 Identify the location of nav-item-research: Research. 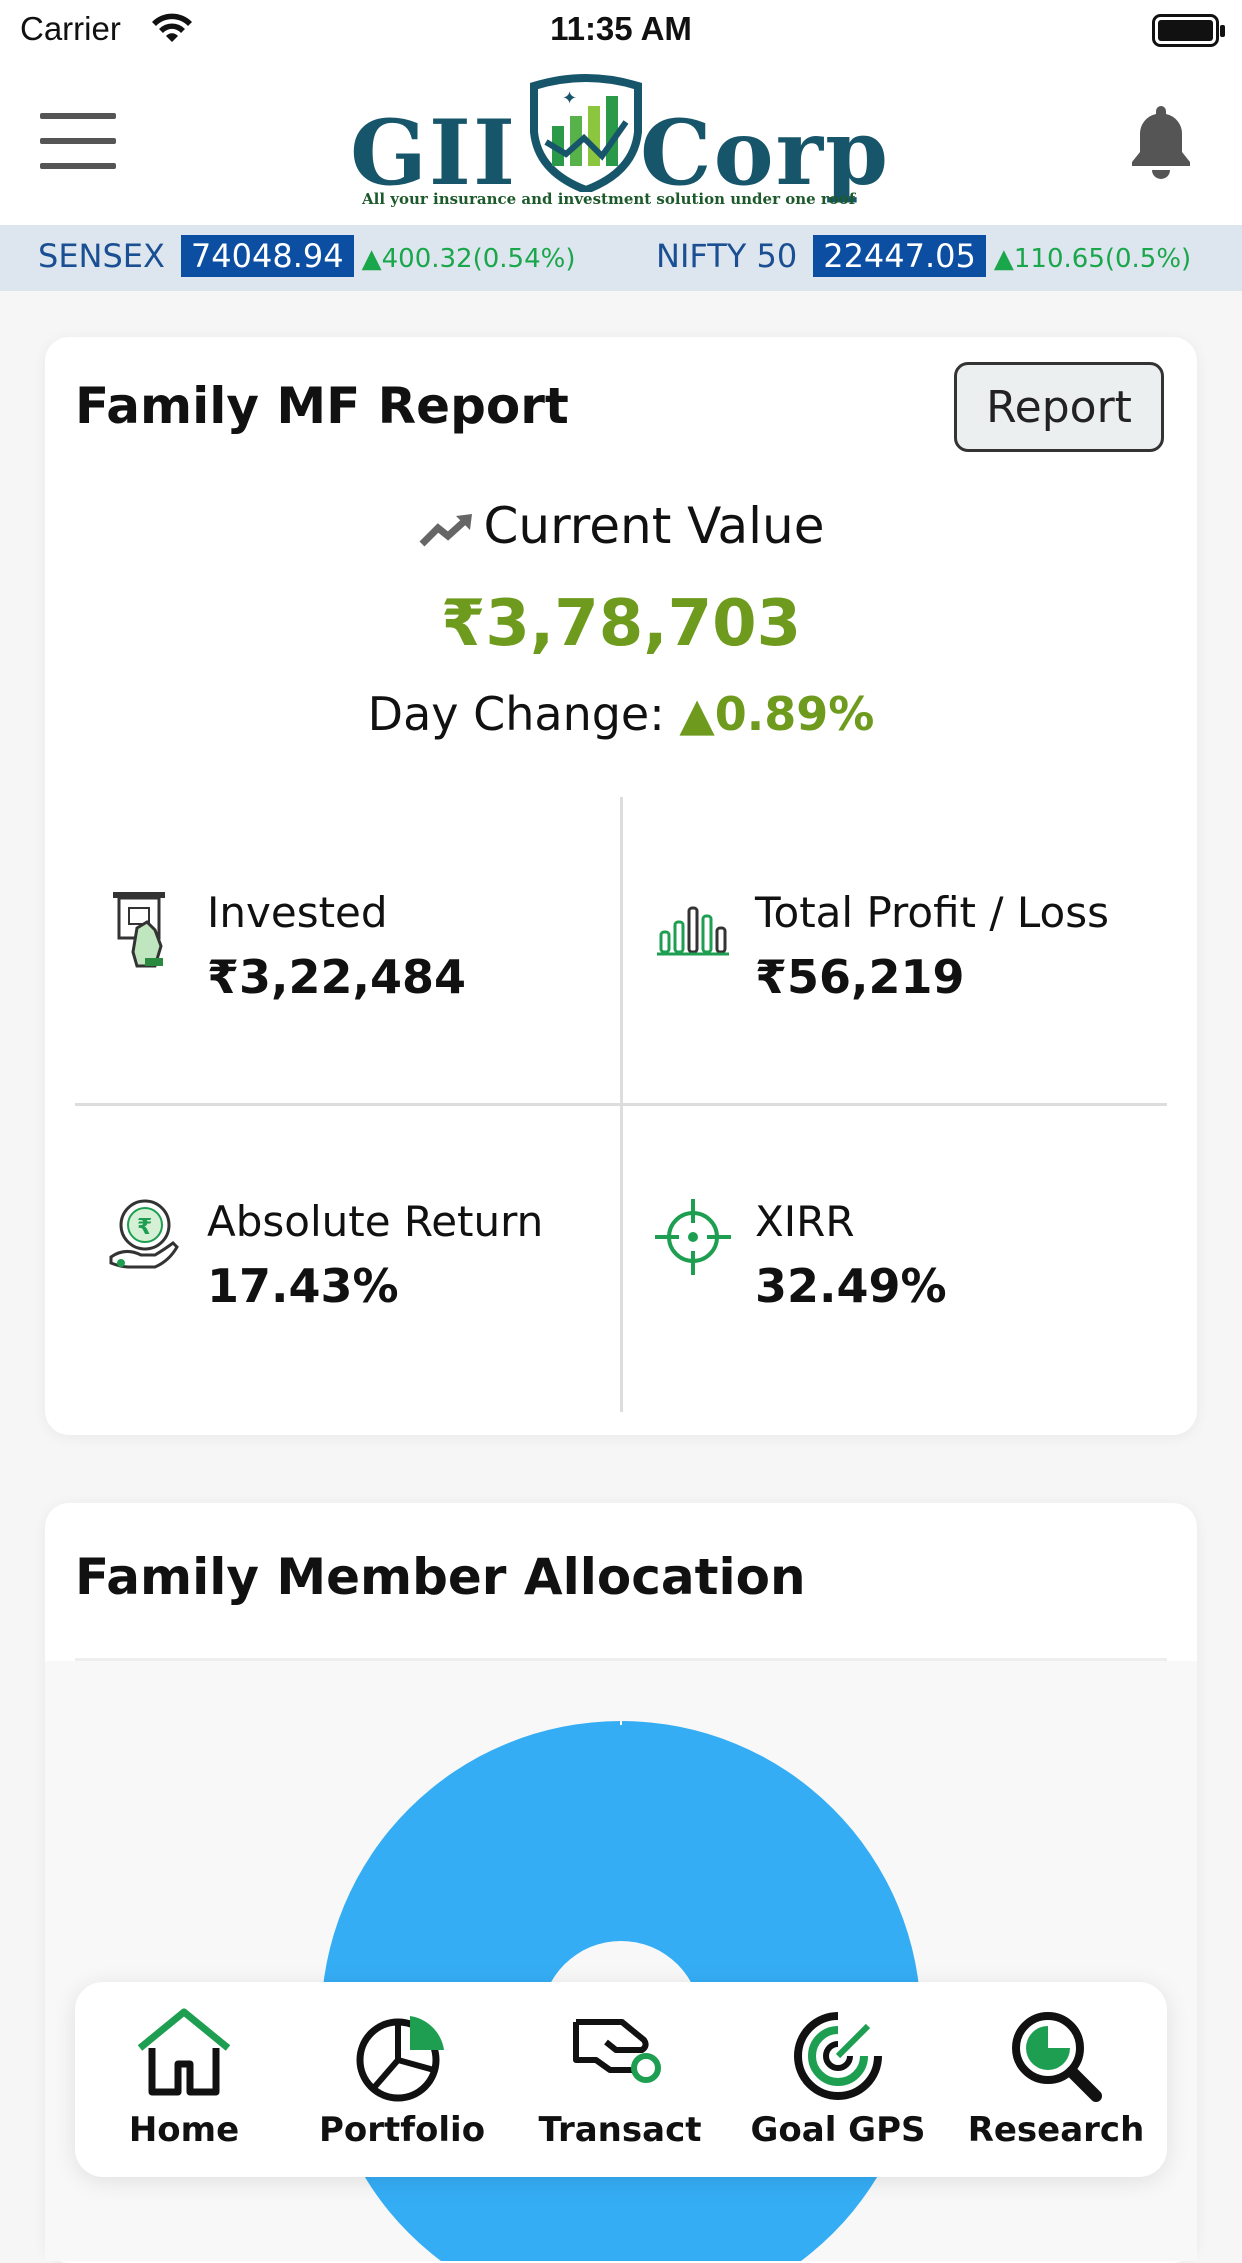
(1056, 2079).